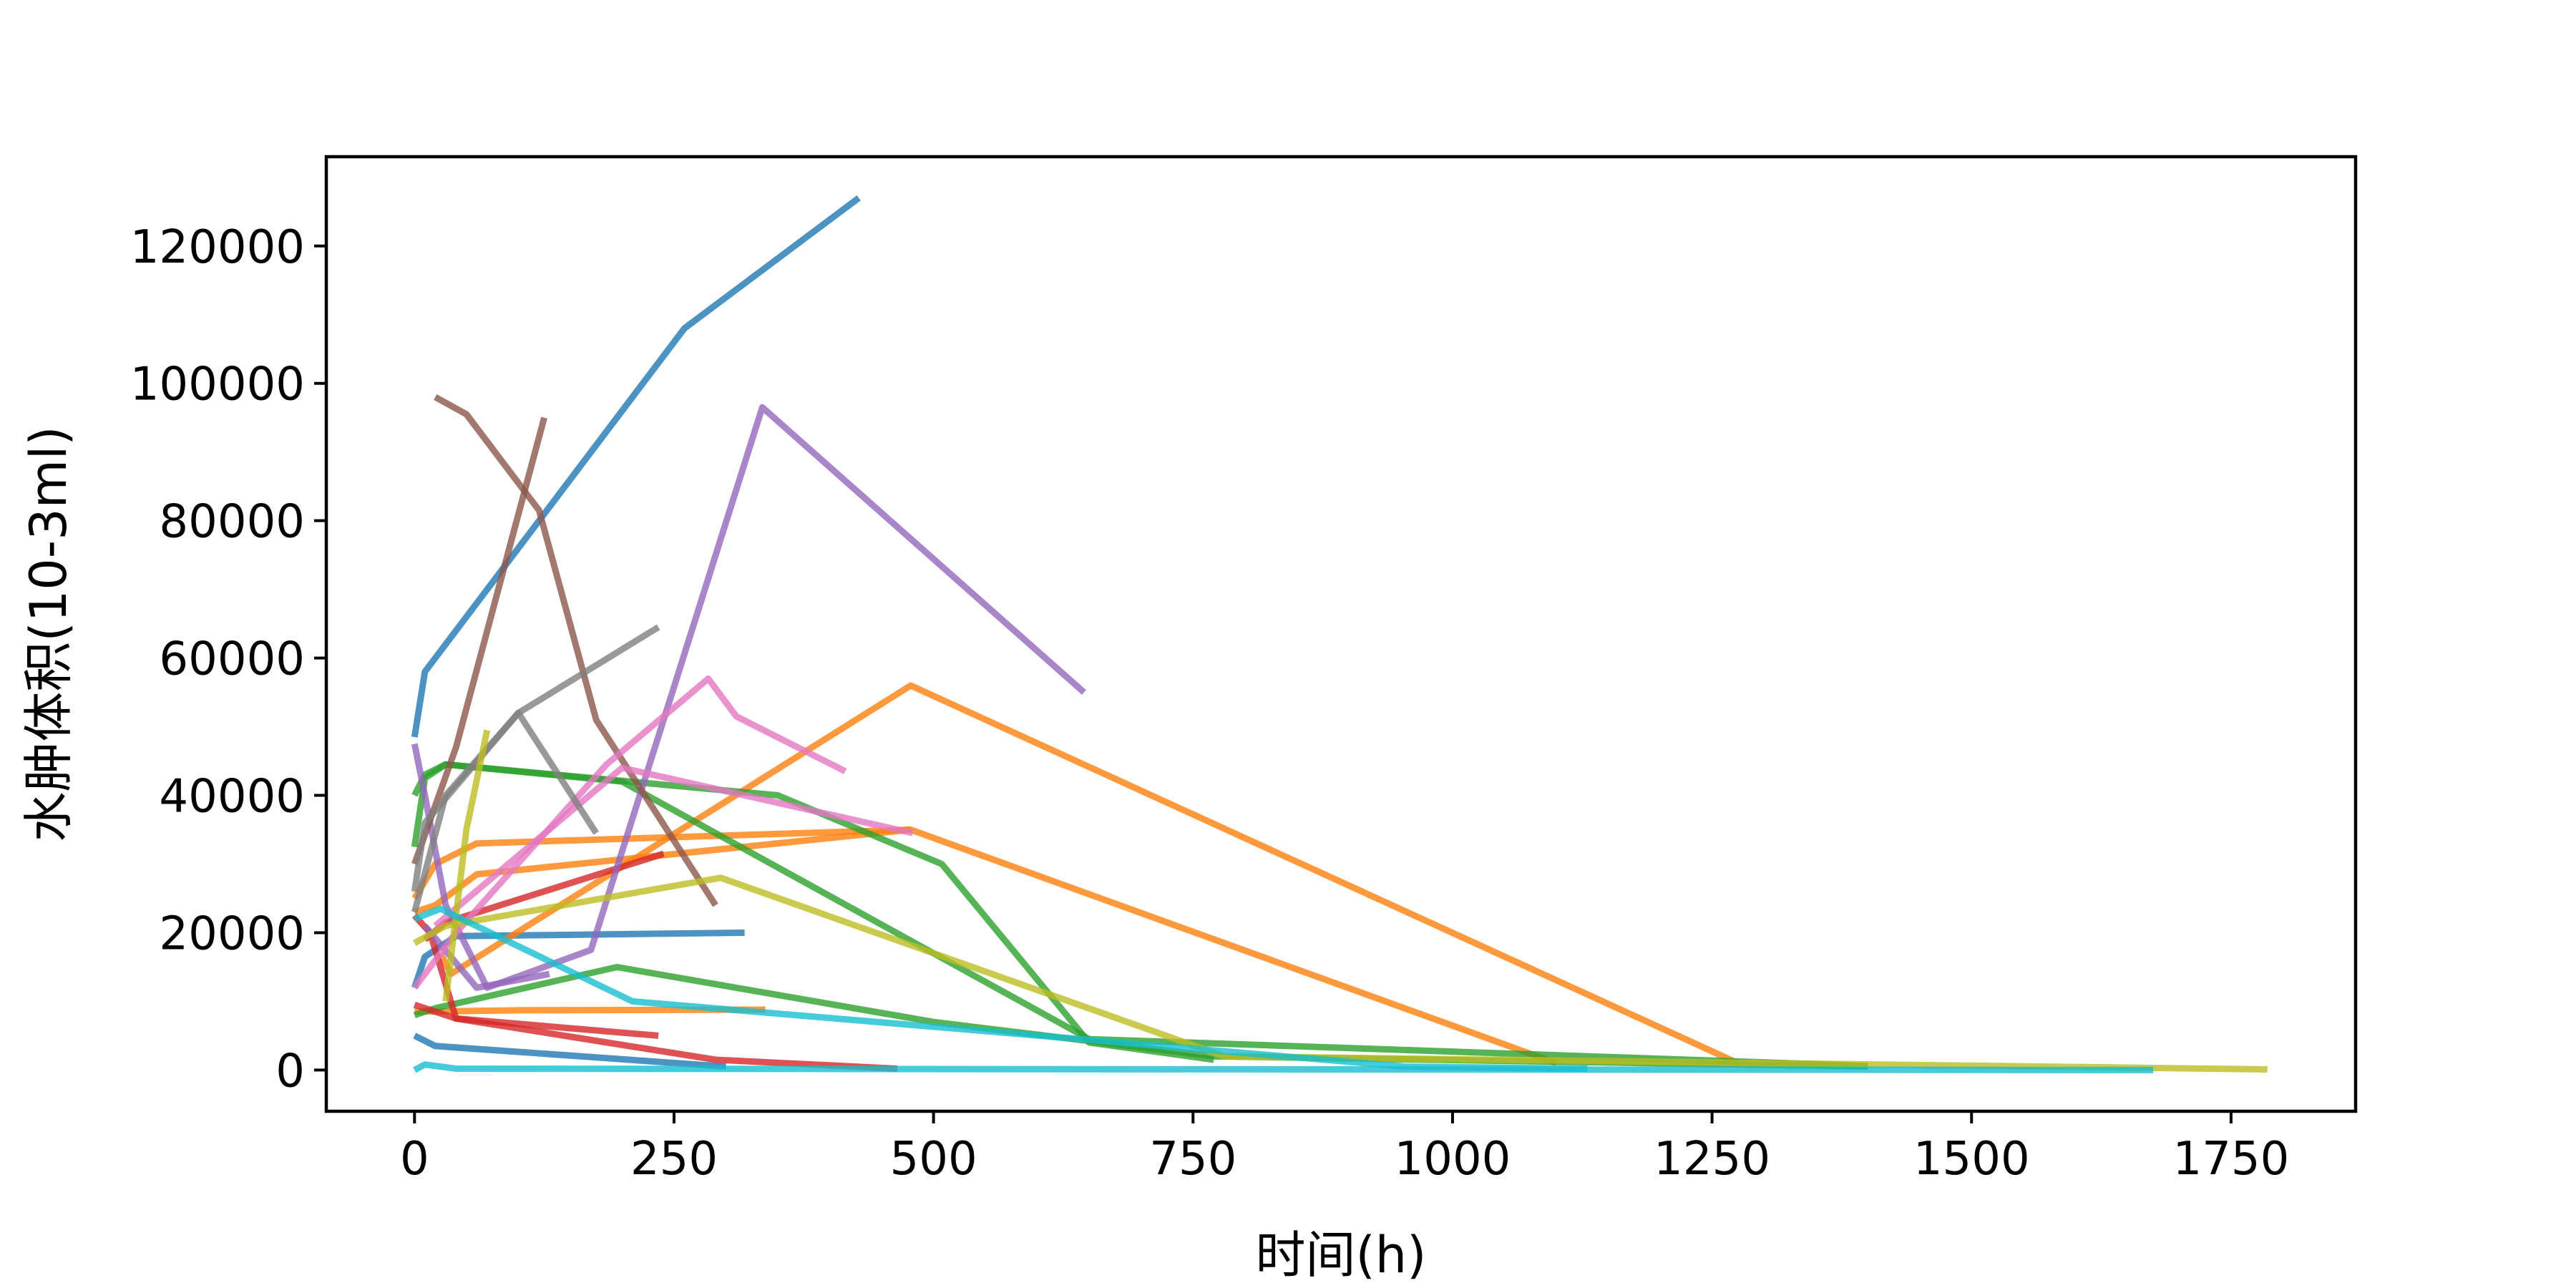  What do you see at coordinates (2230, 1159) in the screenshot?
I see `x-tick-label: 1750` at bounding box center [2230, 1159].